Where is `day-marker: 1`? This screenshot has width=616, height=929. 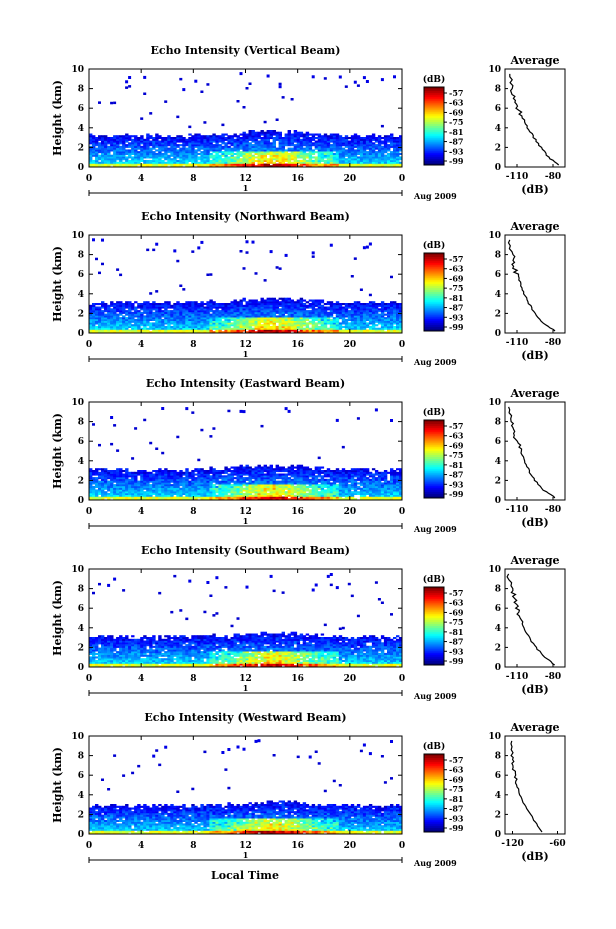 day-marker: 1 is located at coordinates (246, 188).